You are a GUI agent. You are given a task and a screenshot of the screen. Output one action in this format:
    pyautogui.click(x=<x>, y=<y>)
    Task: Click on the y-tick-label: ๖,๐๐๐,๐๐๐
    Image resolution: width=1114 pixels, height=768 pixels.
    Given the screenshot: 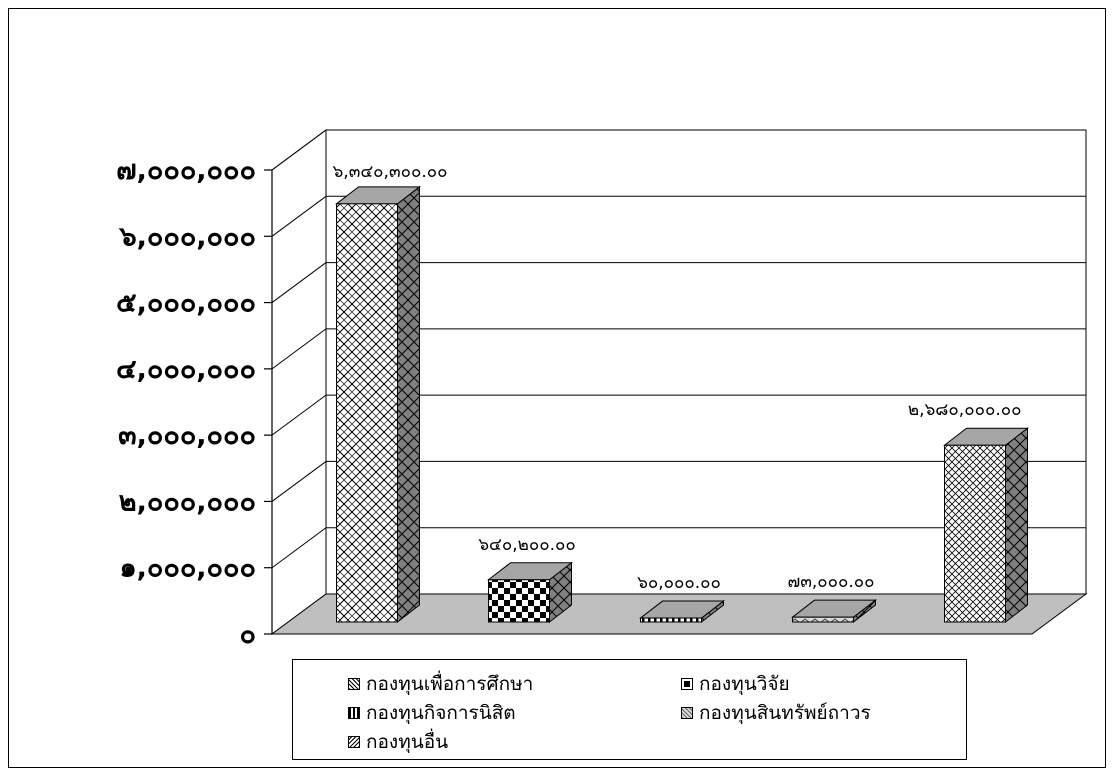 What is the action you would take?
    pyautogui.click(x=187, y=236)
    